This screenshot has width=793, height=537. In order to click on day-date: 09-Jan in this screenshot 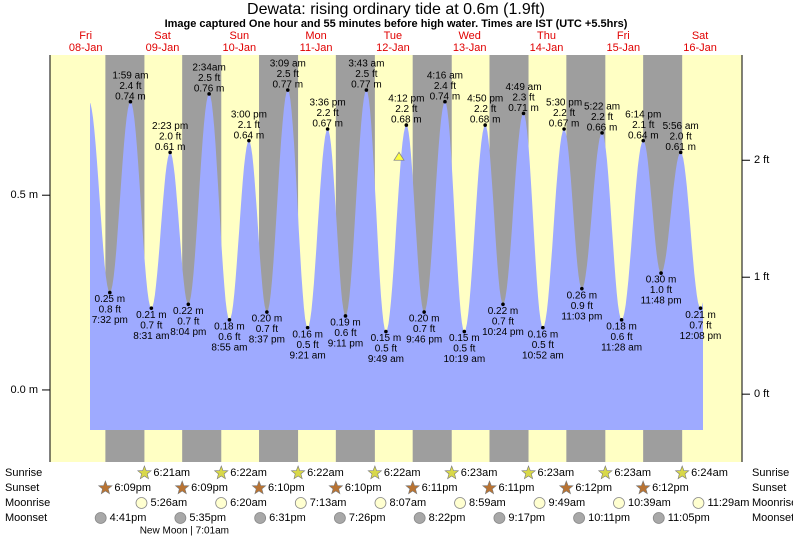, I will do `click(163, 48)`.